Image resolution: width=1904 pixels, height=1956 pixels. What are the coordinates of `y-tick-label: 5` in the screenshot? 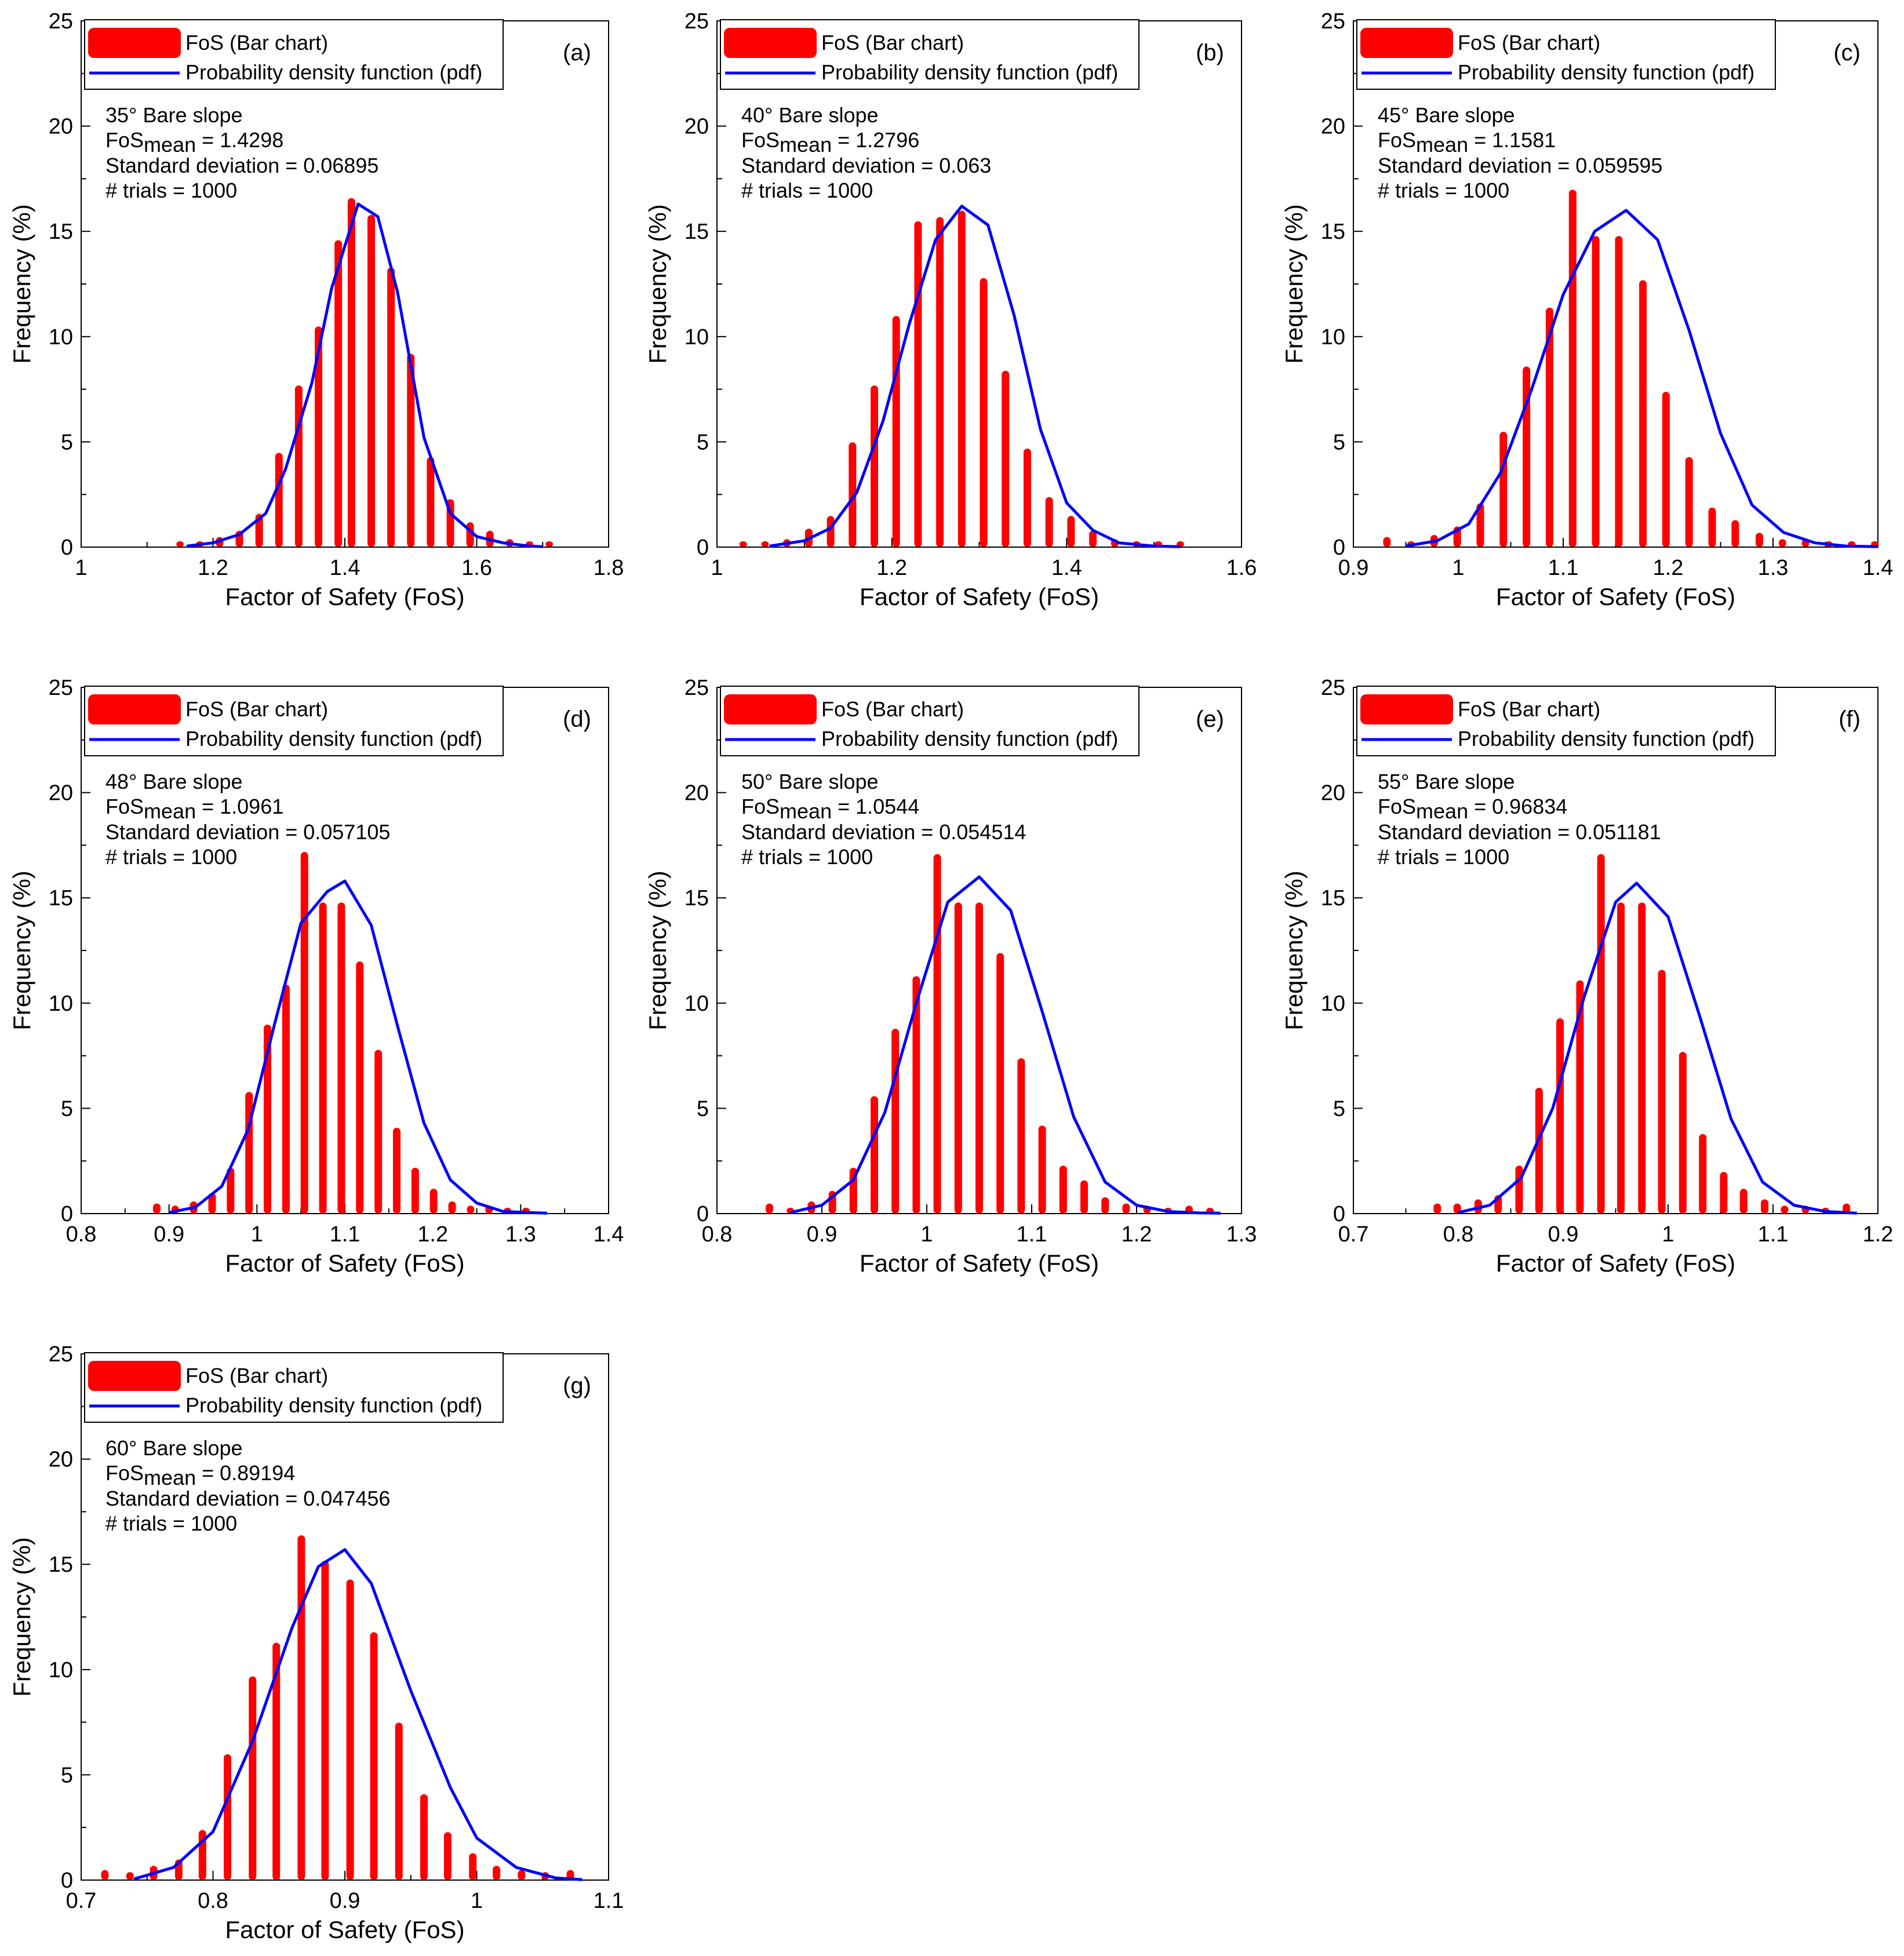 It's located at (67, 1109).